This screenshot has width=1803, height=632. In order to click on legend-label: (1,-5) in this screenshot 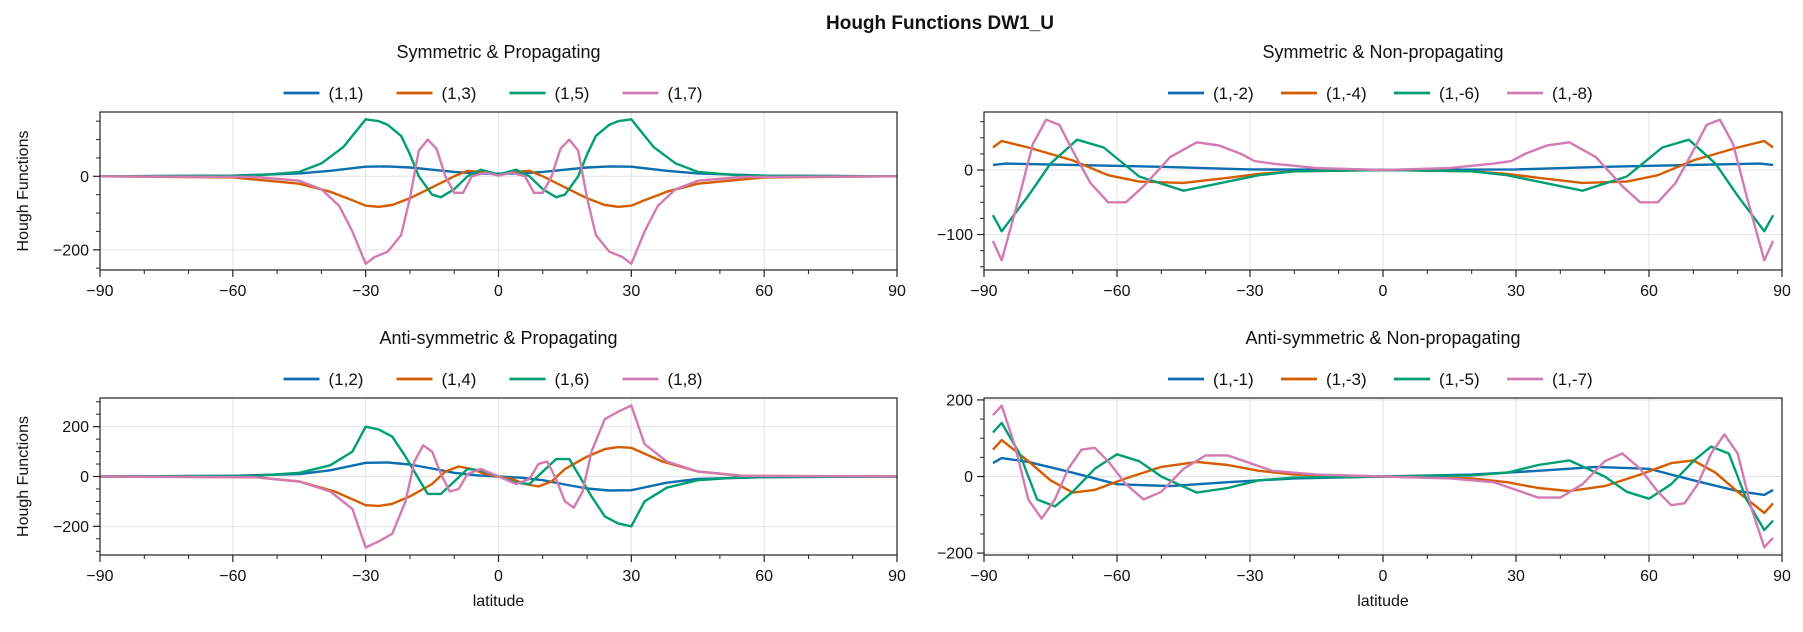, I will do `click(1459, 379)`.